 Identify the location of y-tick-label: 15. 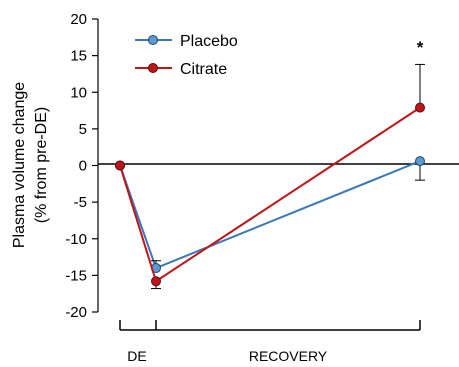
(78, 56).